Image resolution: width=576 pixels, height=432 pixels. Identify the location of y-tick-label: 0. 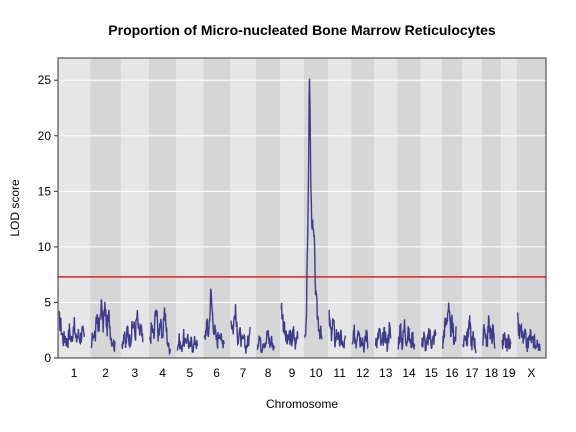
(47, 358).